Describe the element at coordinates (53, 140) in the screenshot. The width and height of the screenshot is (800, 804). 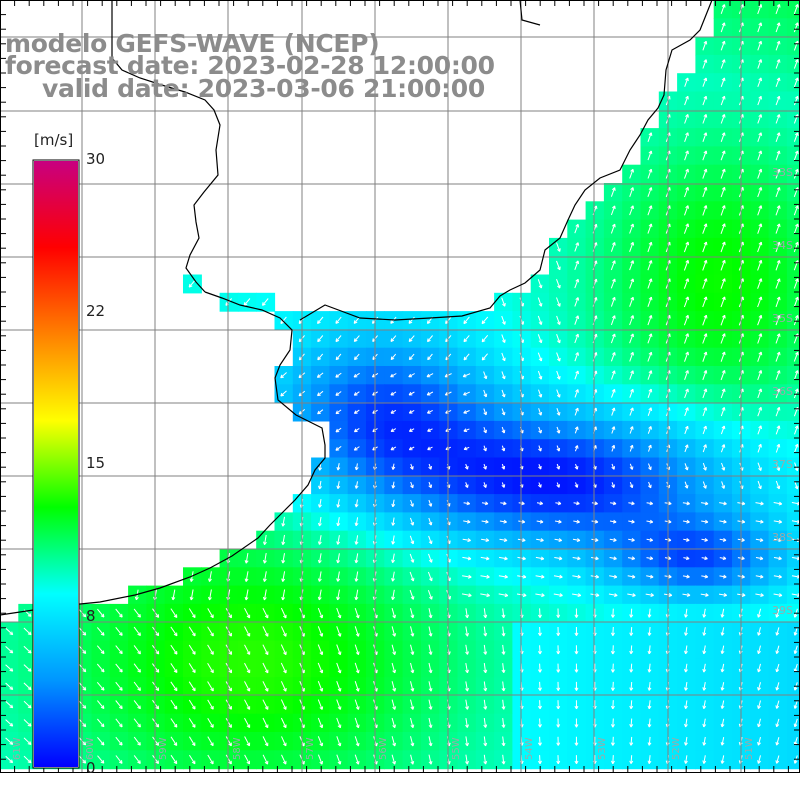
I see `colorbar-unit: [m/s]` at that location.